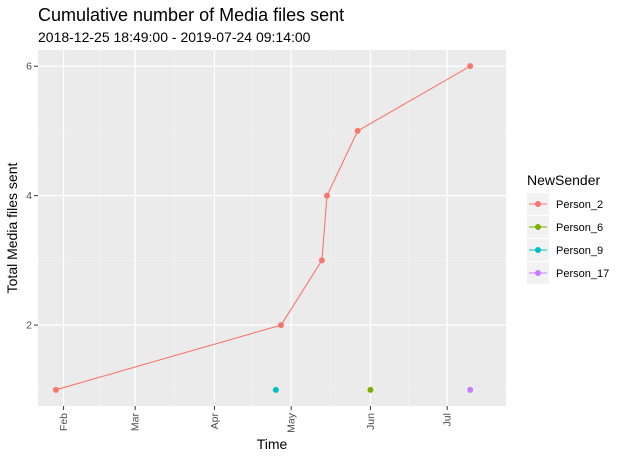 The width and height of the screenshot is (632, 459). Describe the element at coordinates (448, 419) in the screenshot. I see `x-tick-label: Jul` at that location.